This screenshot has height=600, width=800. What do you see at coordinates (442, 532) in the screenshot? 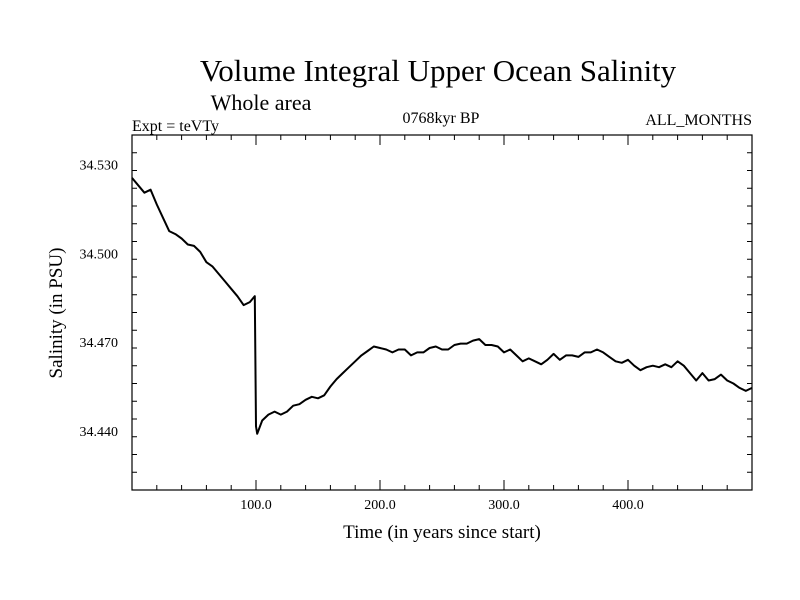
I see `x-axis-label: Time (in years since start)` at bounding box center [442, 532].